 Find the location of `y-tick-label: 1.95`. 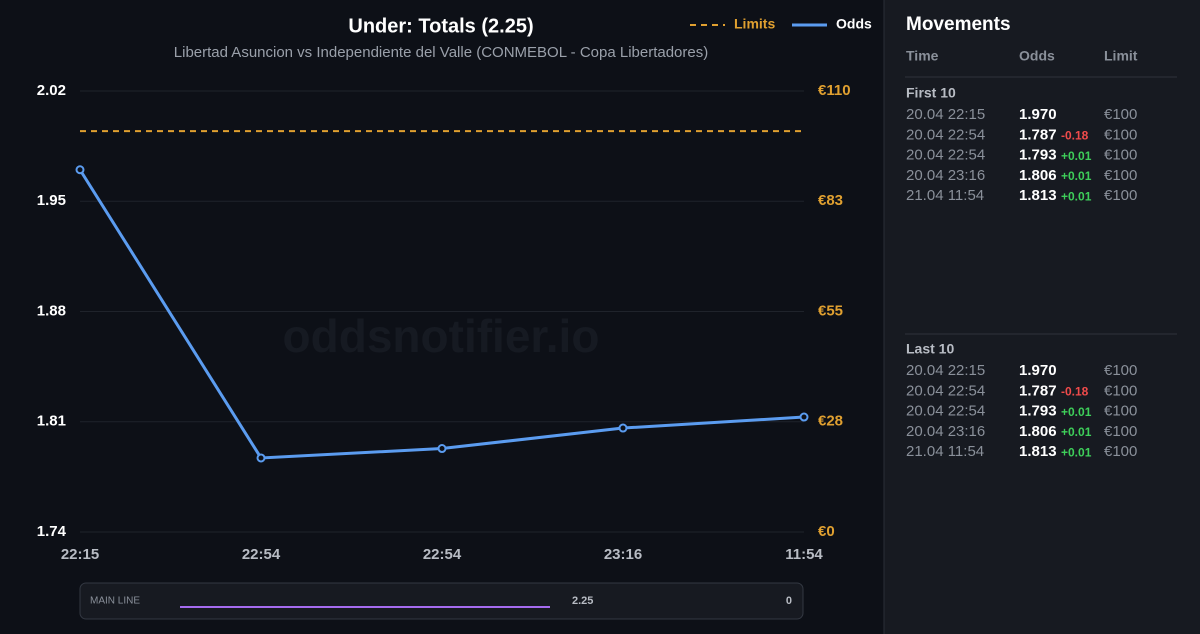

y-tick-label: 1.95 is located at coordinates (51, 200).